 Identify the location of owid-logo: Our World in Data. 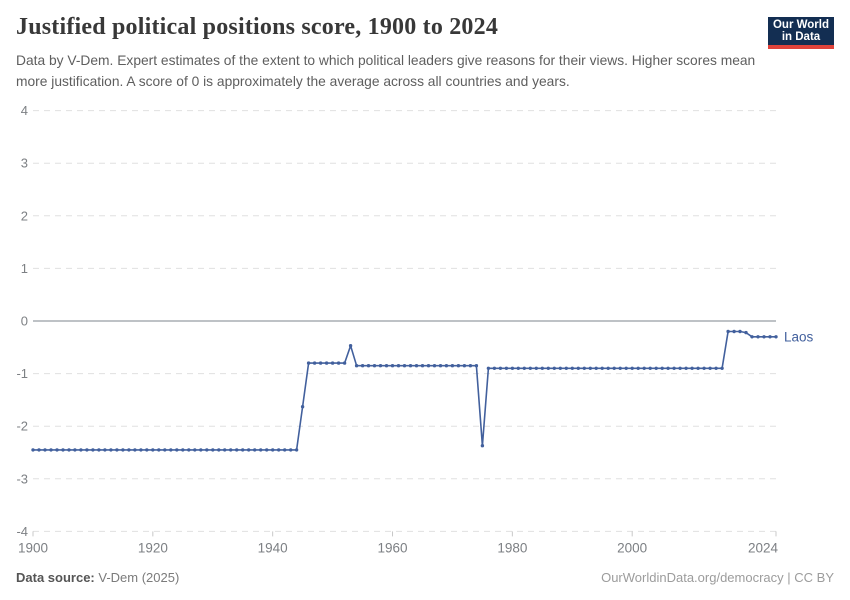
(801, 33).